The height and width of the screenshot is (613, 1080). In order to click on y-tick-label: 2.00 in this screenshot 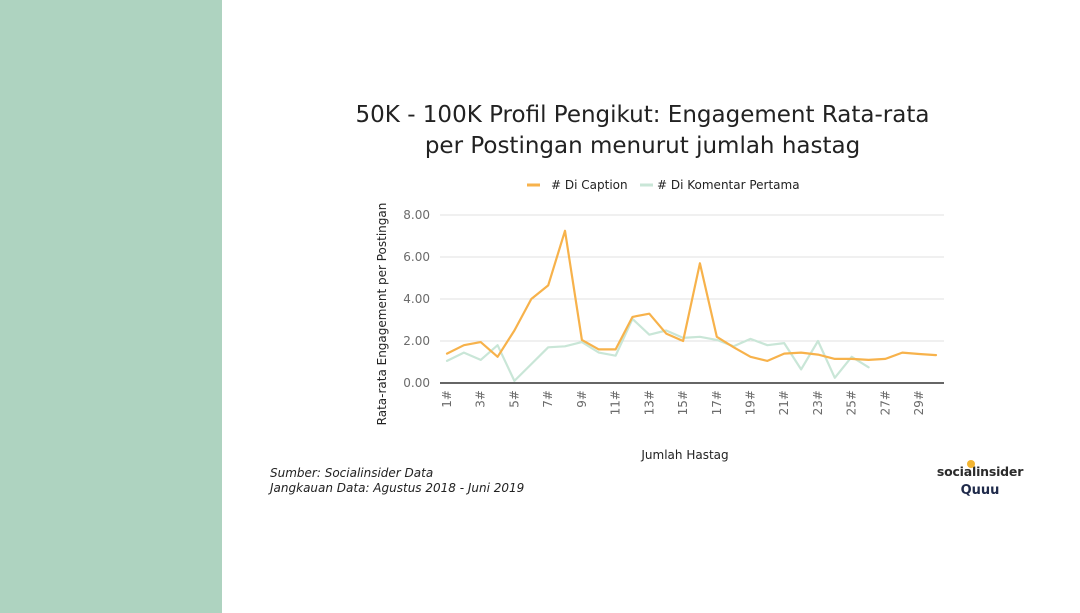, I will do `click(416, 341)`.